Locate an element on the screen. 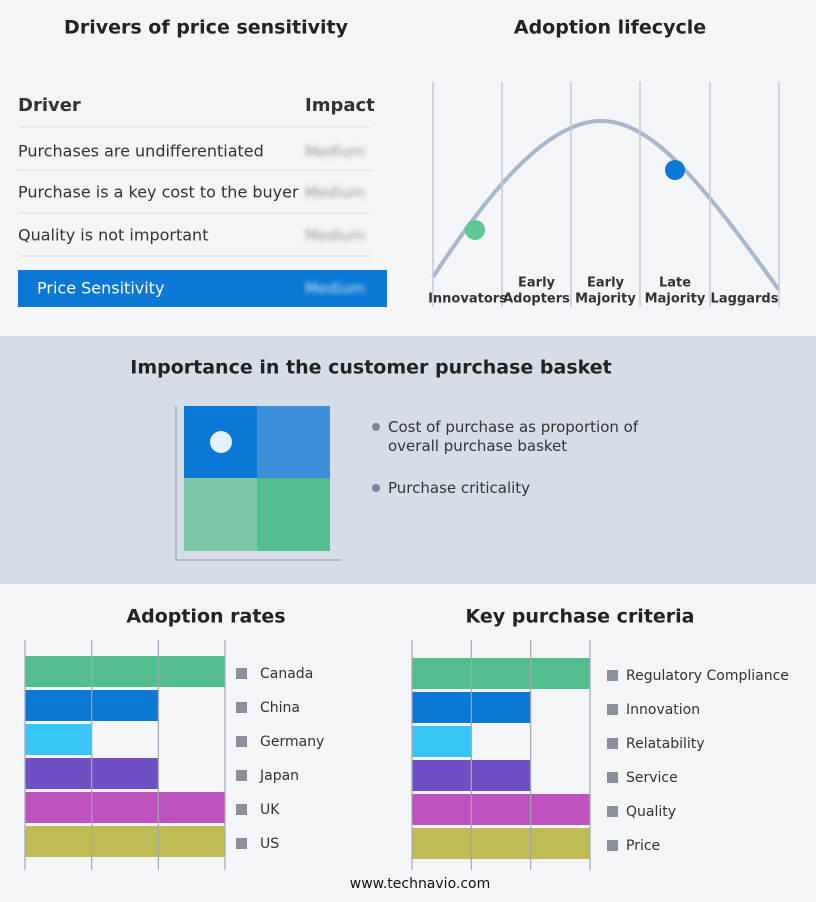  chart-title: Key purchase criteria is located at coordinates (579, 617).